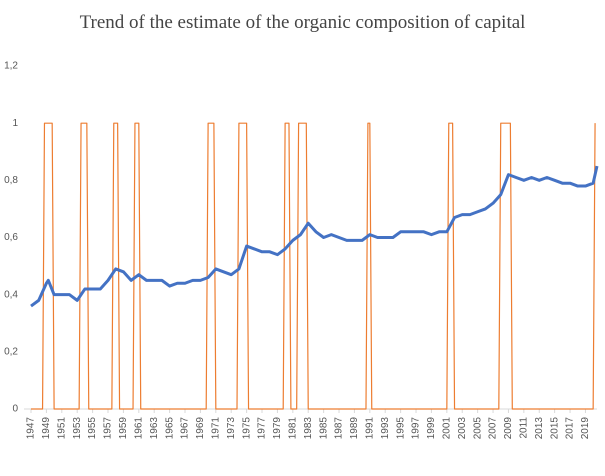  What do you see at coordinates (200, 428) in the screenshot?
I see `x-tick-label: 1969` at bounding box center [200, 428].